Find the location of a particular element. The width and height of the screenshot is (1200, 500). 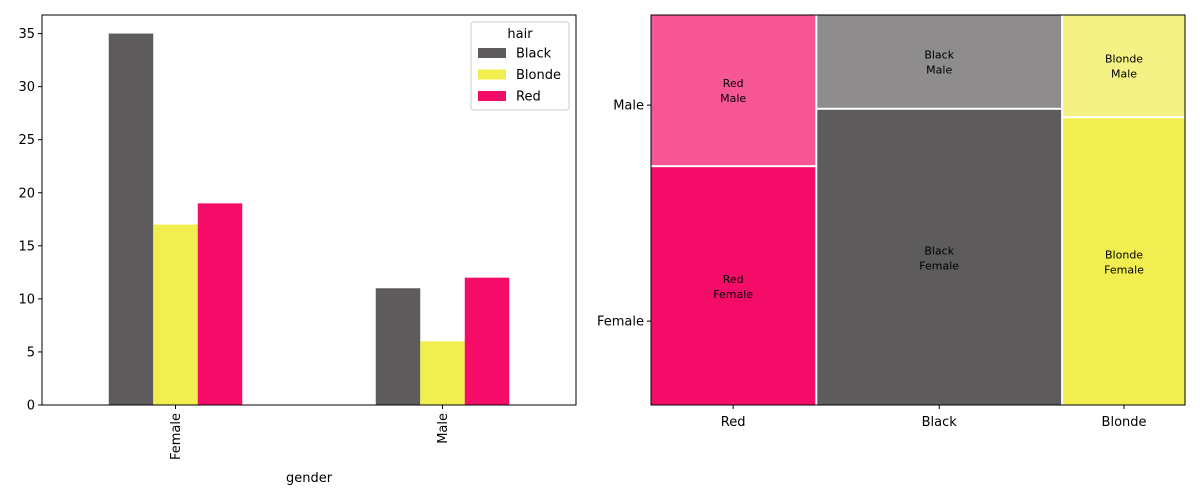

bar-red-male is located at coordinates (487, 341).